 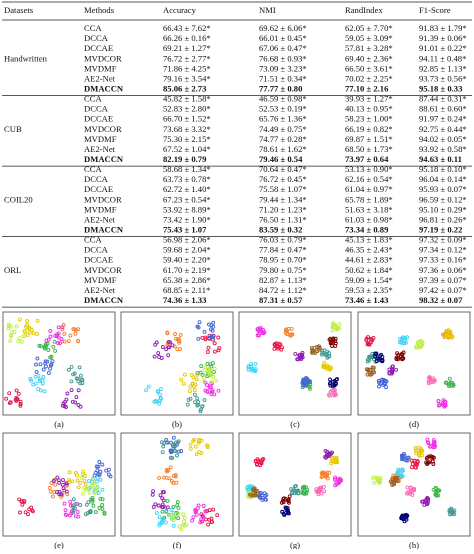 What do you see at coordinates (267, 10) in the screenshot?
I see `column-header: NMI` at bounding box center [267, 10].